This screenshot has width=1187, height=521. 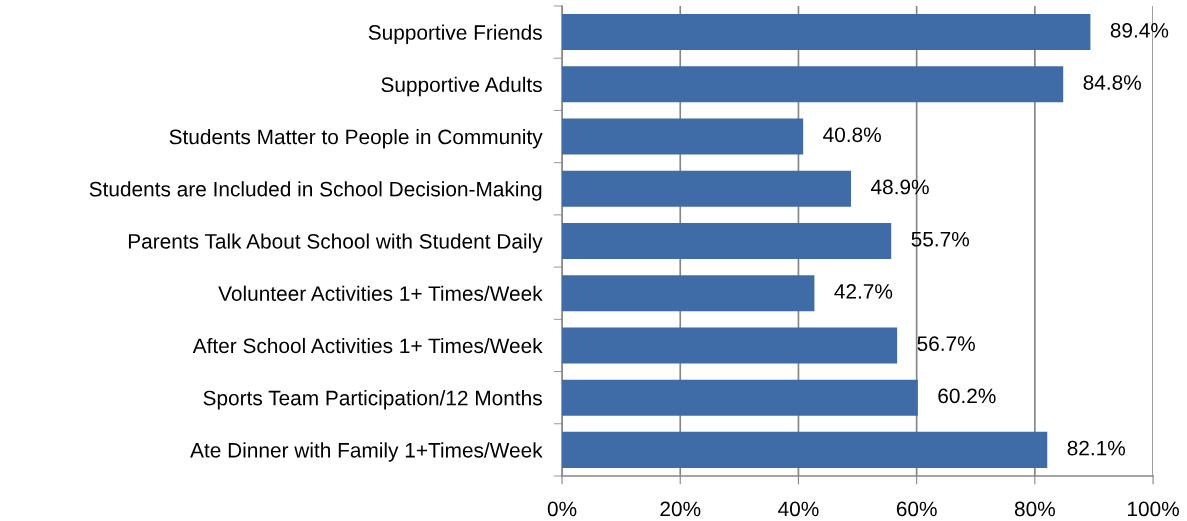 I want to click on x-tick-label: 20%, so click(x=680, y=509).